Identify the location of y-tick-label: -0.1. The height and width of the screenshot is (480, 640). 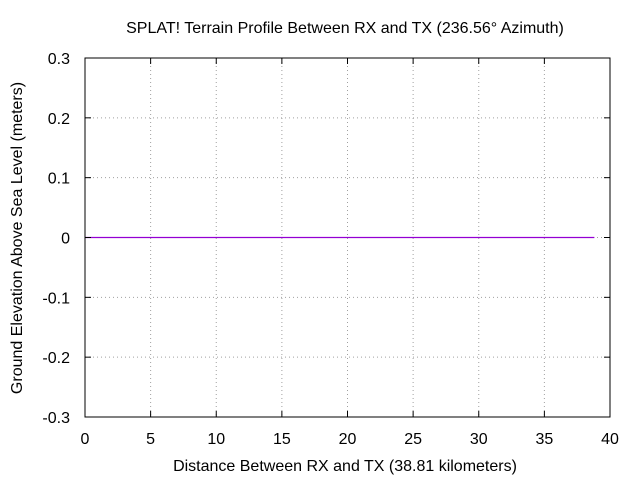
(56, 298).